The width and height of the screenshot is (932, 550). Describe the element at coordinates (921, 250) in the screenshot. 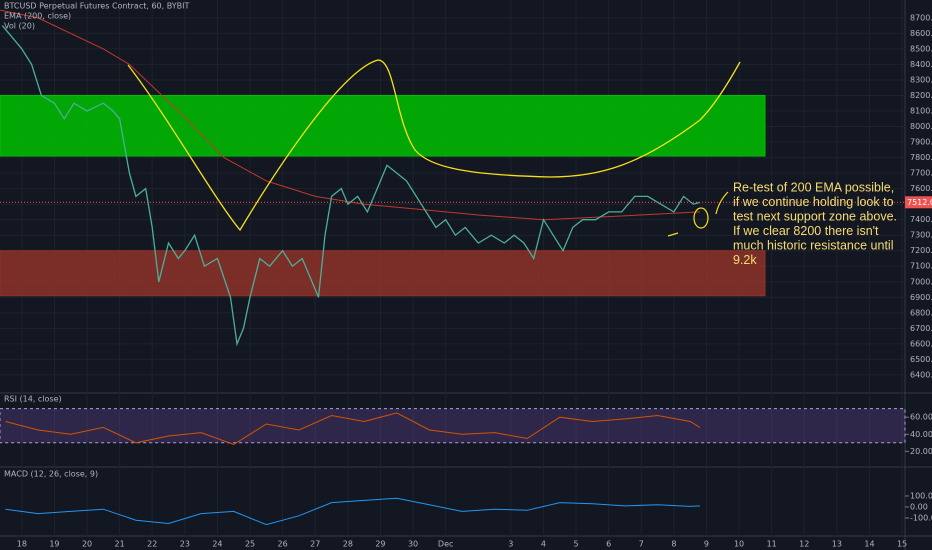

I see `y-tick-label: 7200.00` at that location.